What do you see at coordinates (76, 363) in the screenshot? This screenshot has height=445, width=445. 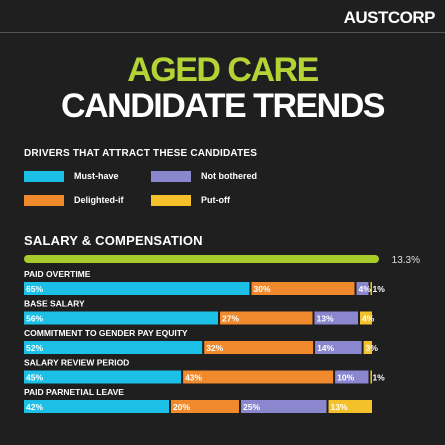 I see `category-label: SALARY REVIEW PERIOD` at bounding box center [76, 363].